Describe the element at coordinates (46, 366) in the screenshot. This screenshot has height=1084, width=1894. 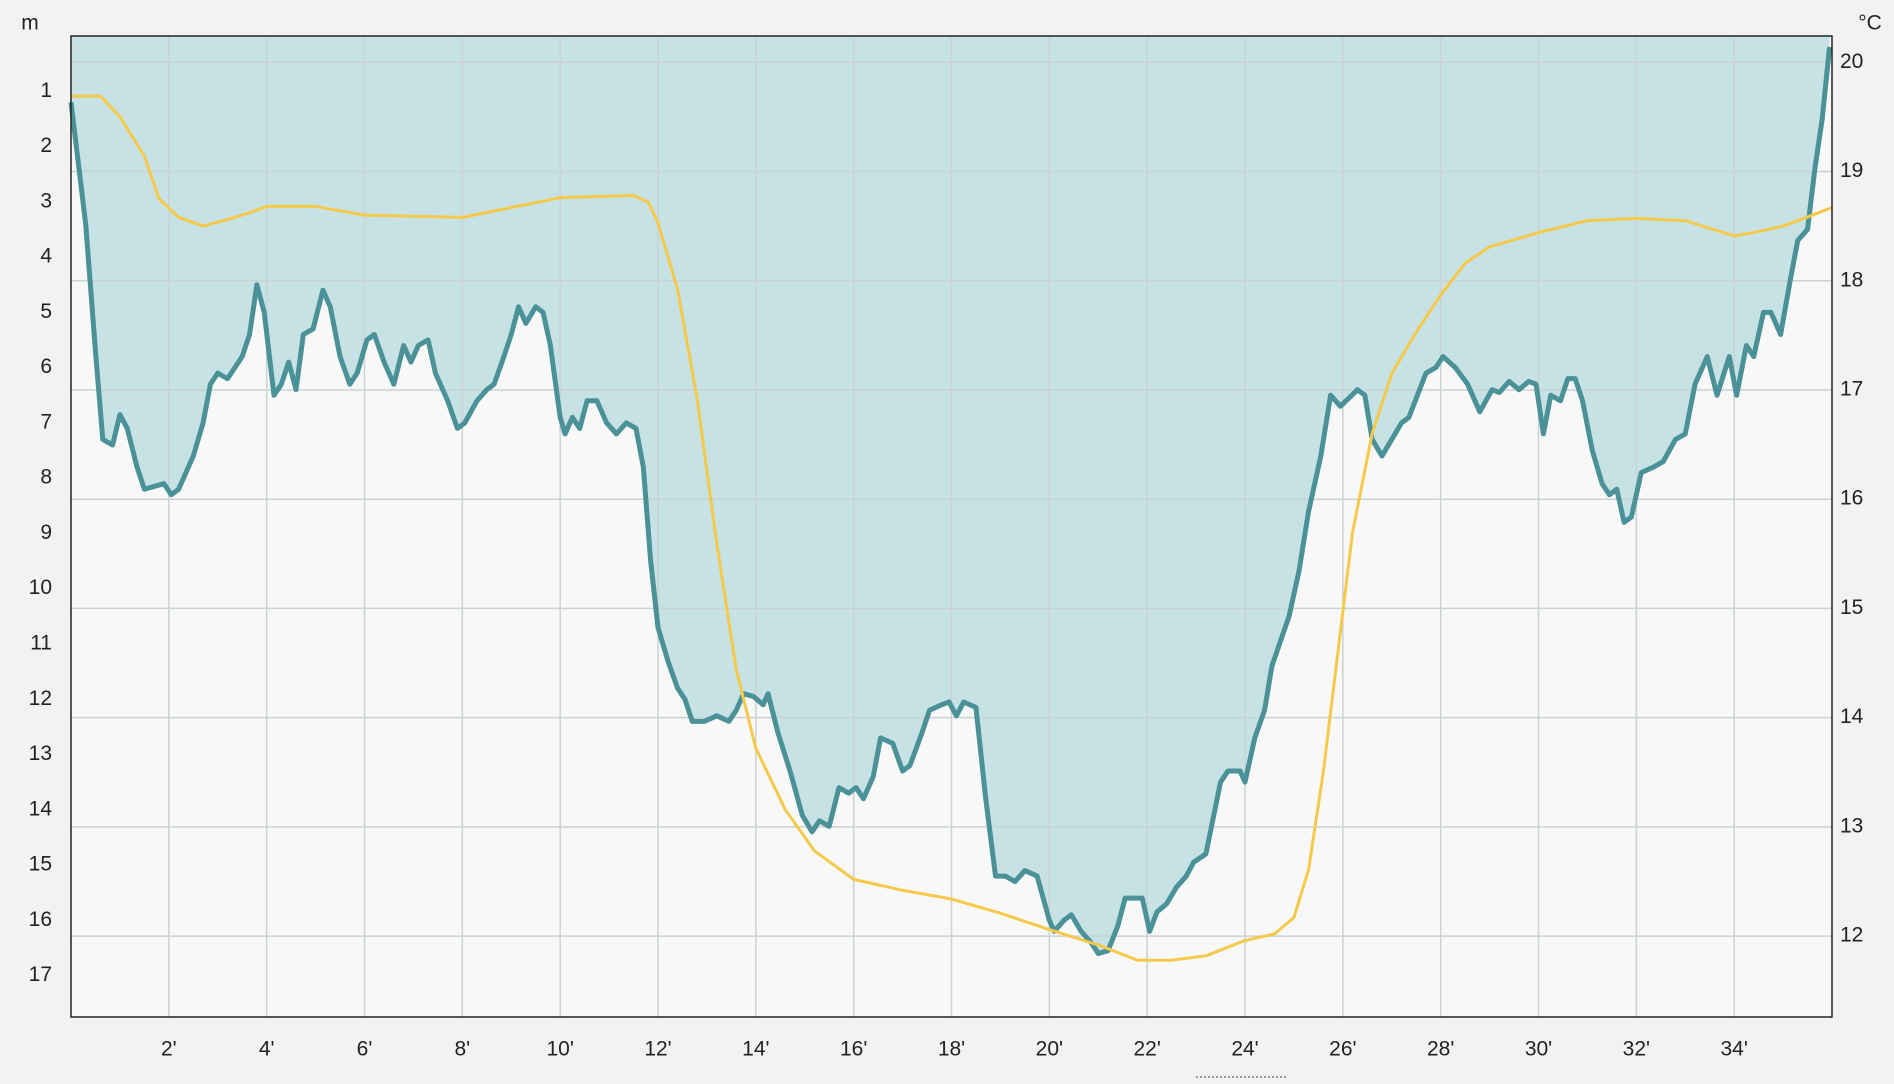
I see `y-tick-label: 6` at that location.